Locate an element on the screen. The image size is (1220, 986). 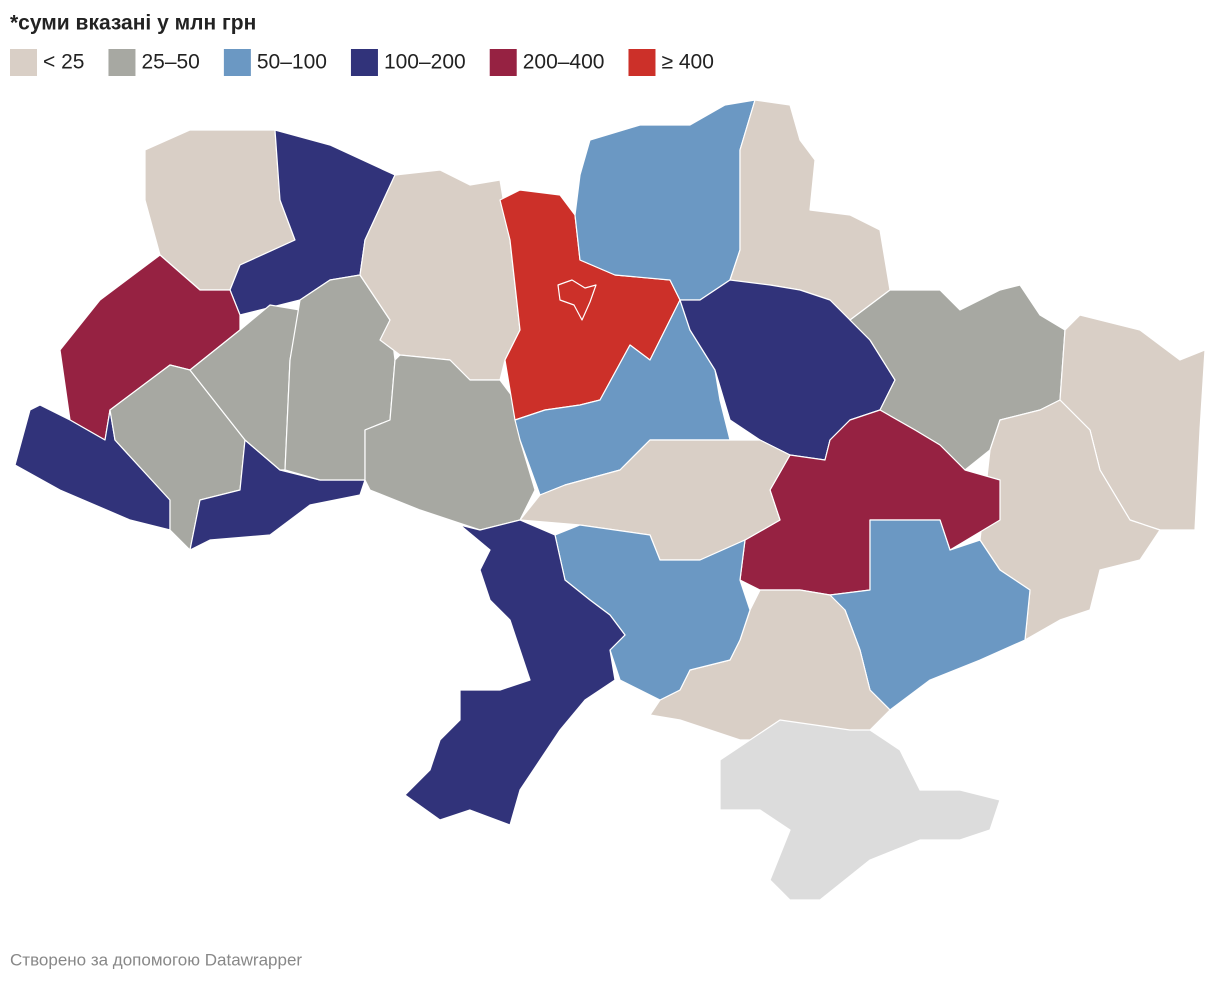
legend-label: ≥ 400 is located at coordinates (687, 62).